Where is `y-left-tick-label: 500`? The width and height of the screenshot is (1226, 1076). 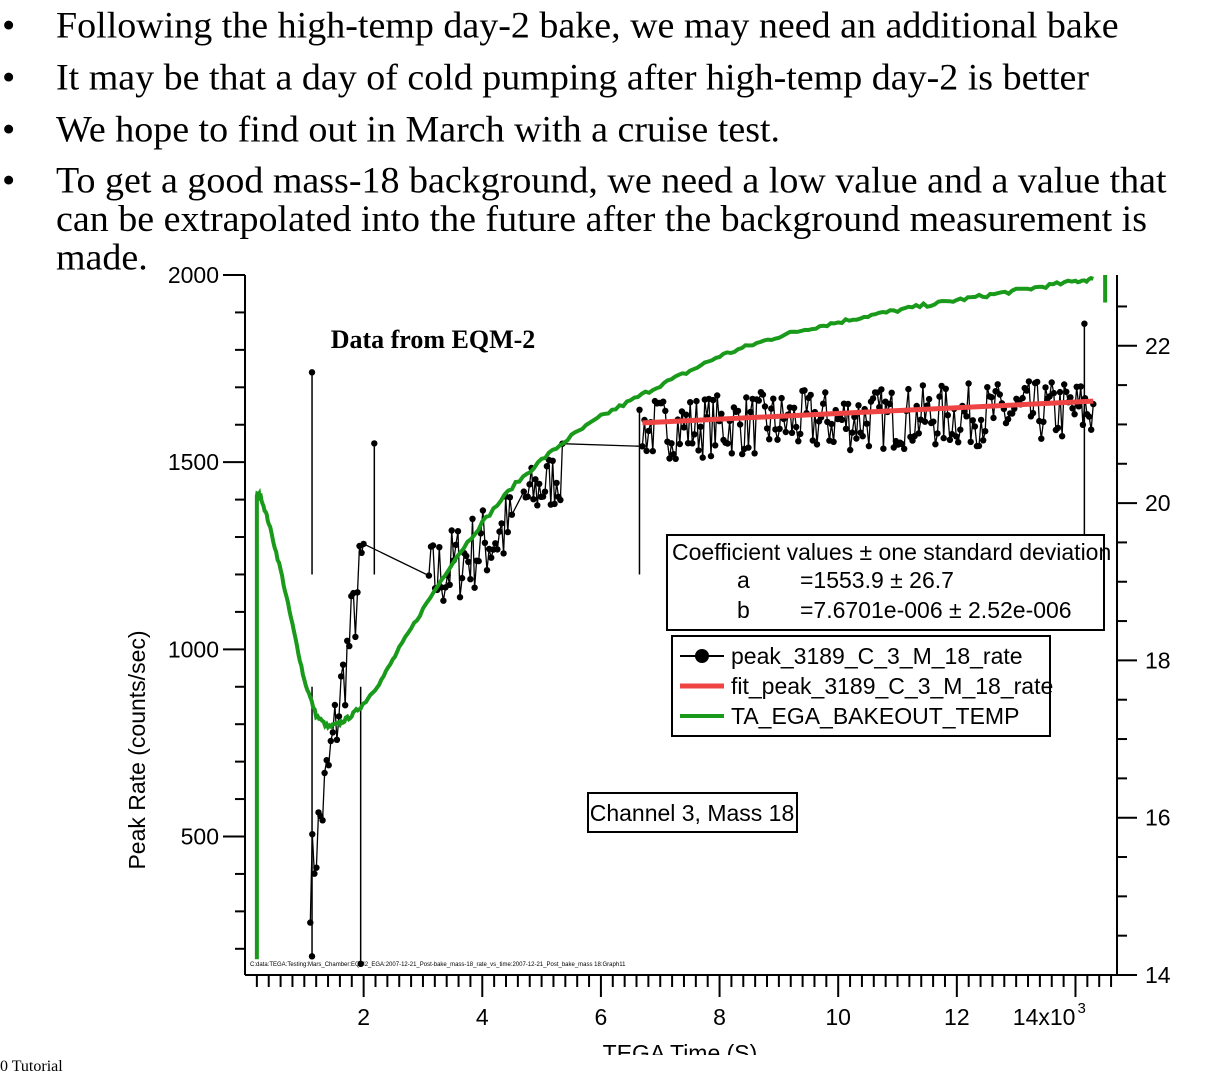 y-left-tick-label: 500 is located at coordinates (200, 836).